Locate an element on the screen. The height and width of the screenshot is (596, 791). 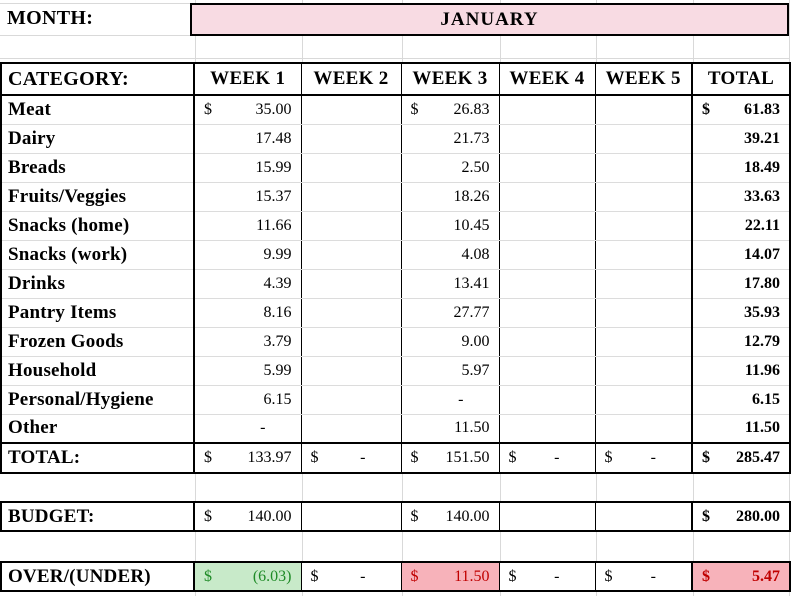
cell-fruits-veggies-total: 33.63 is located at coordinates (740, 197).